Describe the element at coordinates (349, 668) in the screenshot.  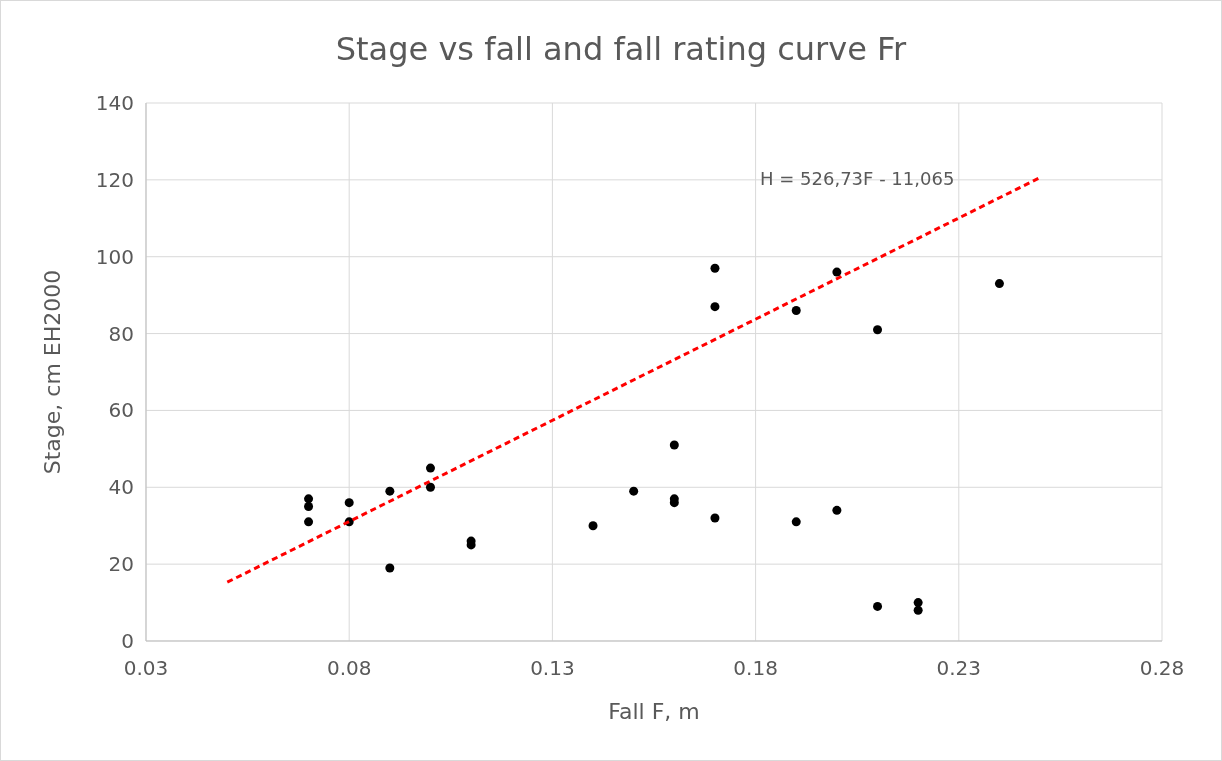
I see `x-tick-label: 0.08` at that location.